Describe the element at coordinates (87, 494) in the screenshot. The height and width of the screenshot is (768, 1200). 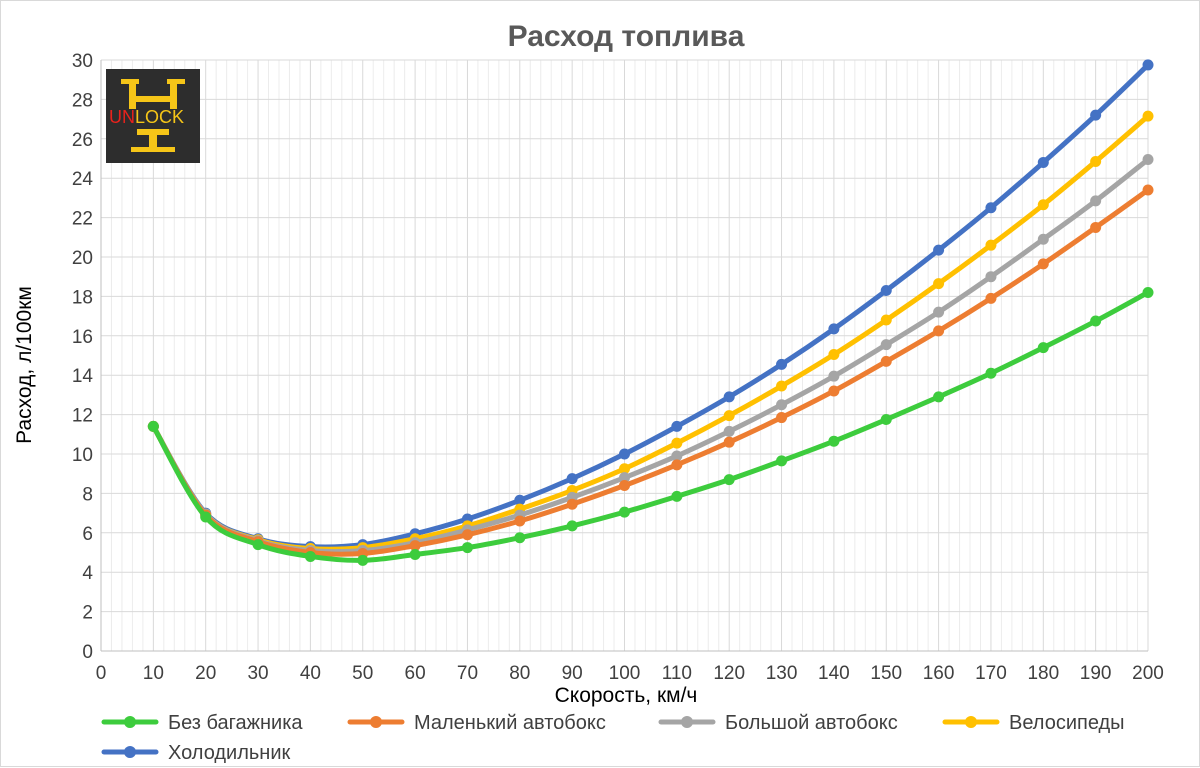
I see `y-tick-label: 8` at that location.